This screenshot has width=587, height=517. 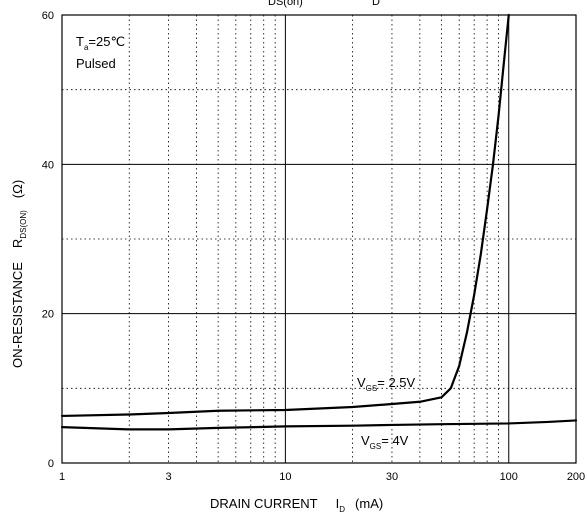 I want to click on x-tick-label: 30, so click(x=392, y=477).